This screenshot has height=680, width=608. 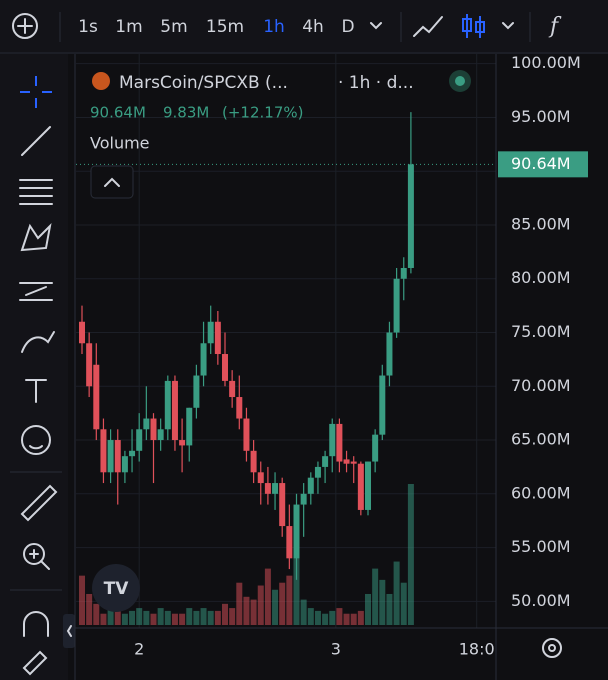 I want to click on settings-icon, so click(x=552, y=648).